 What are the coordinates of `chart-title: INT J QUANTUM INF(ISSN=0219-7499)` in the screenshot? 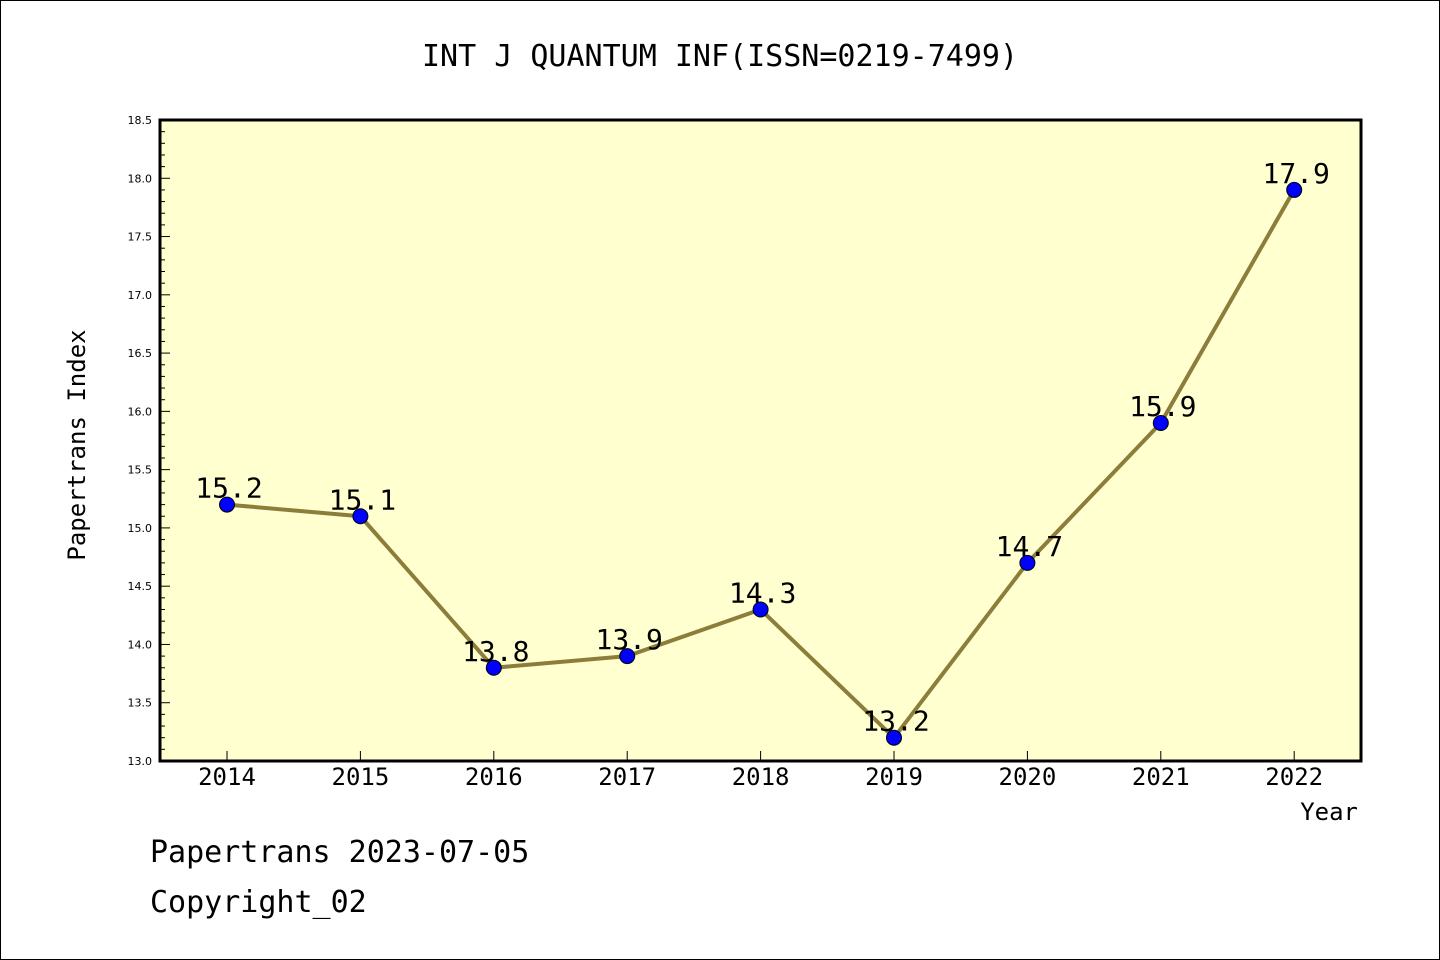 It's located at (720, 56).